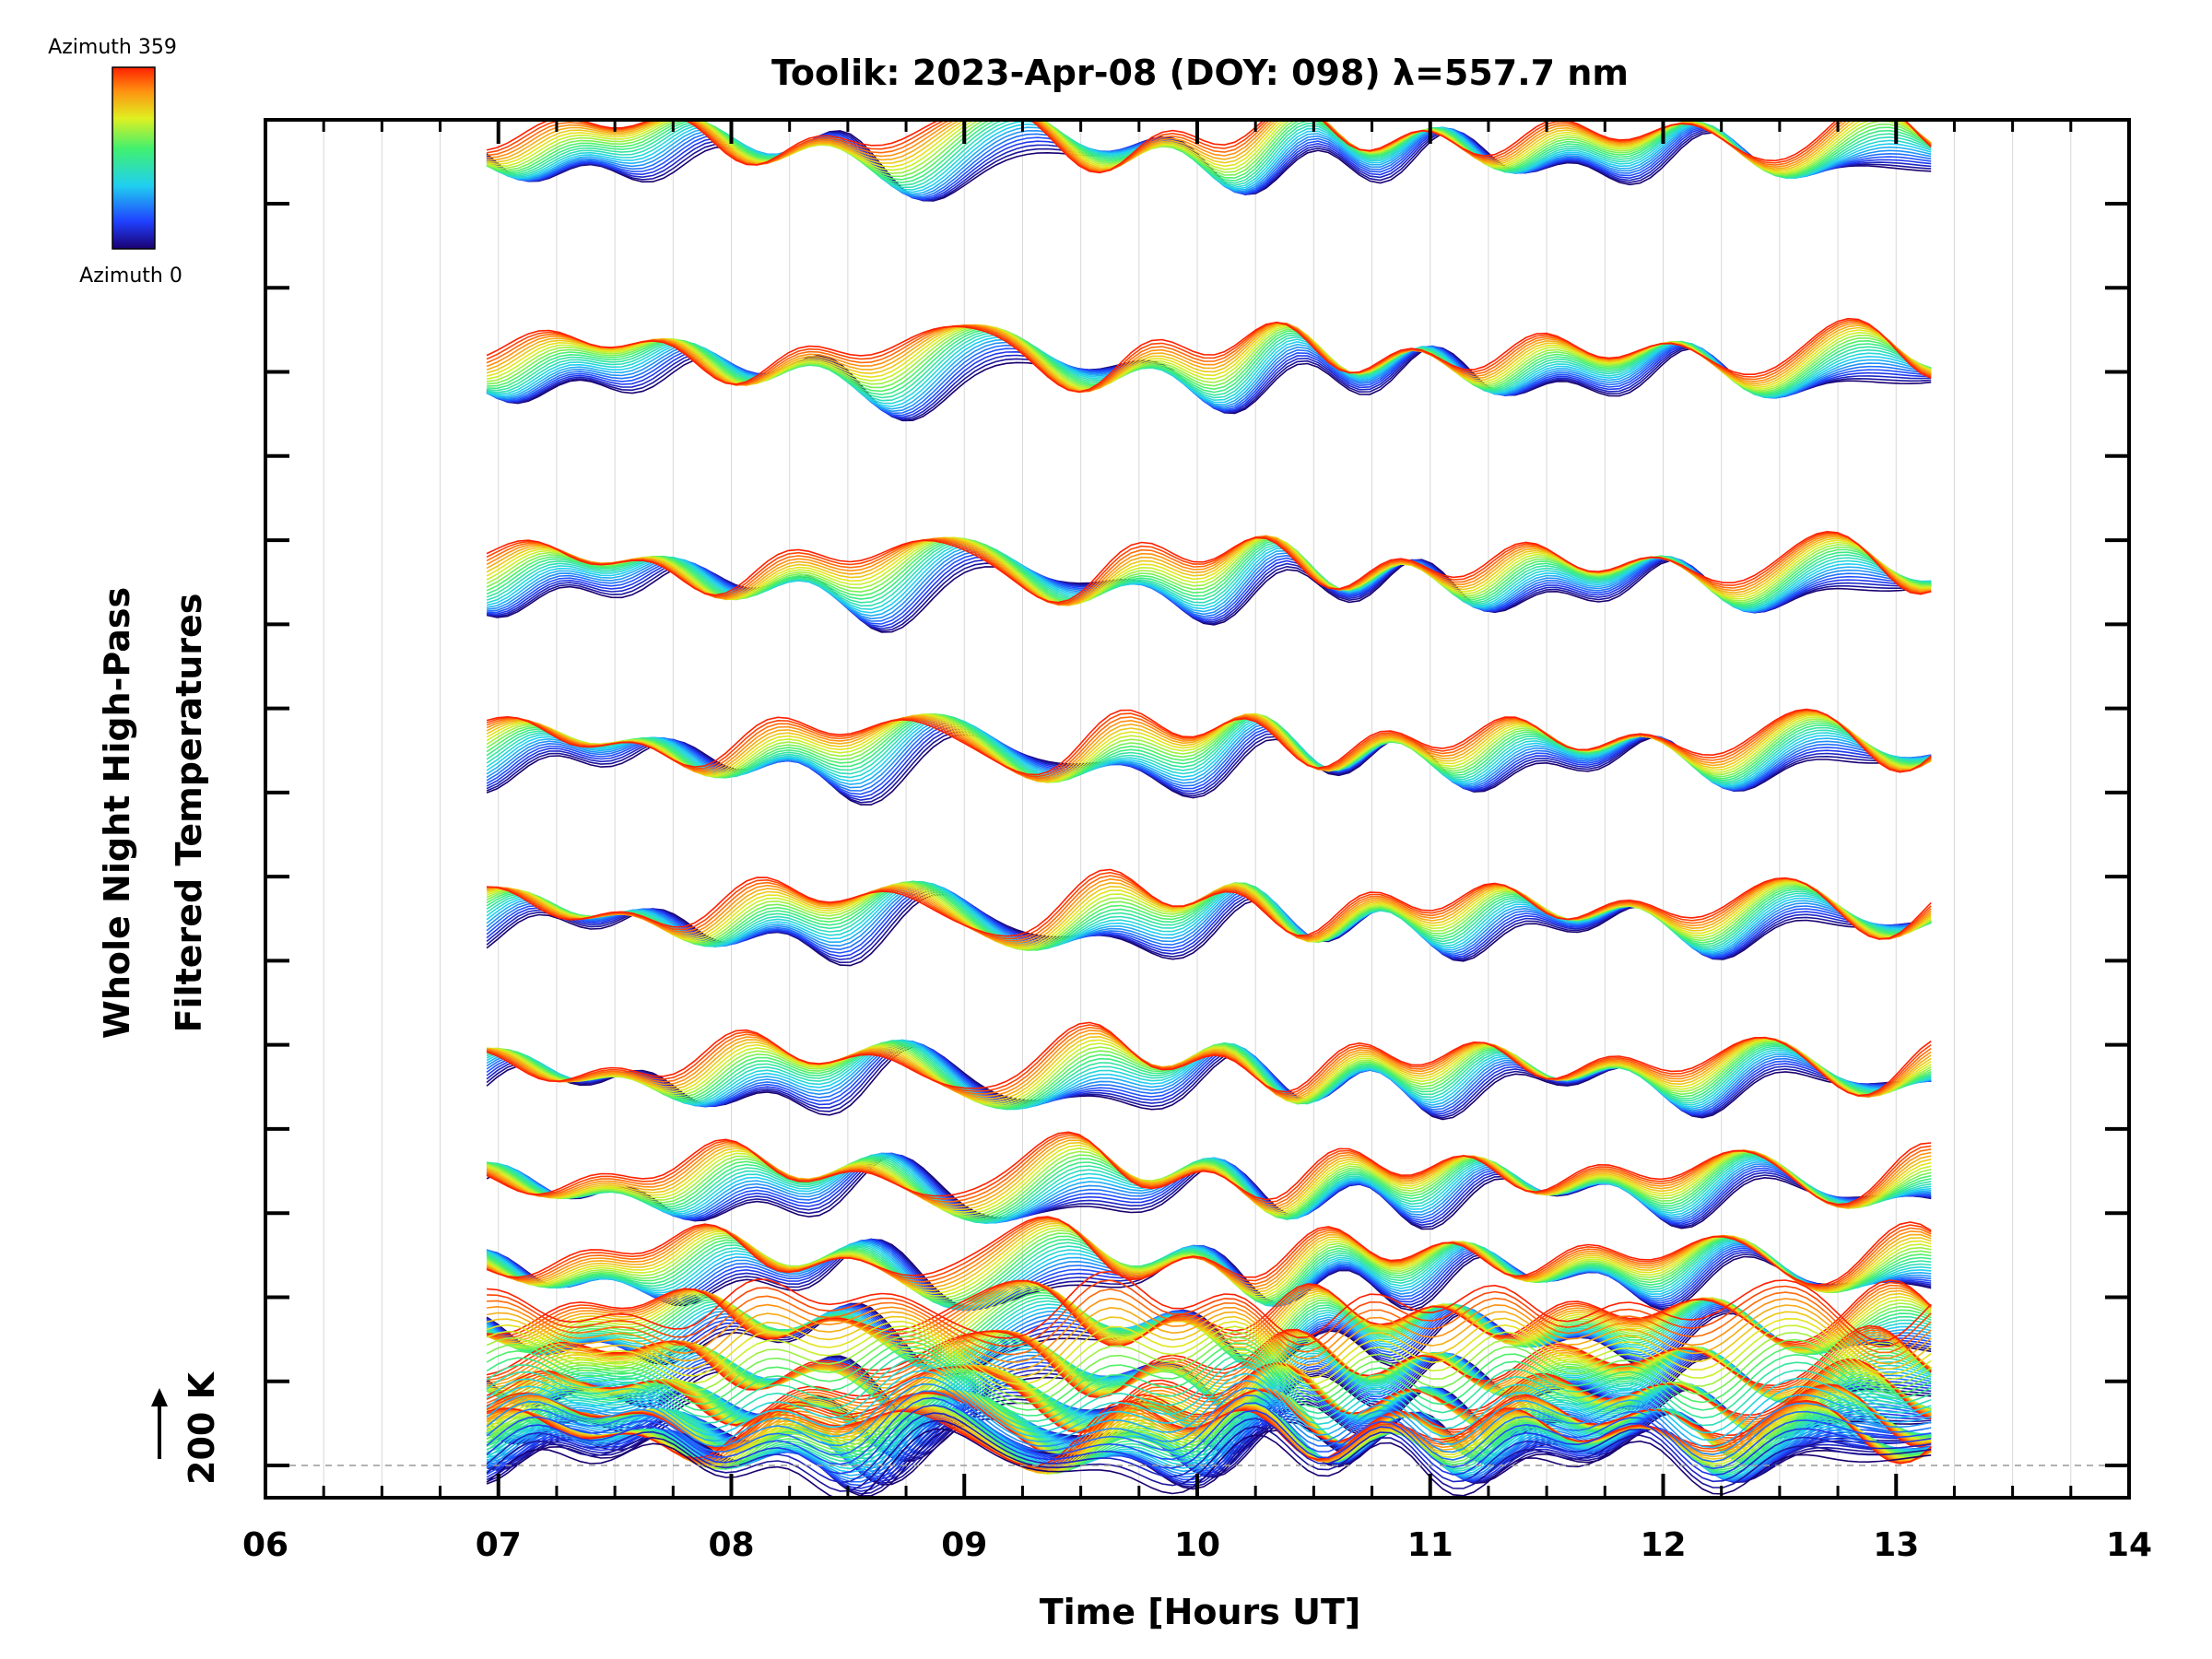 Image resolution: width=2212 pixels, height=1659 pixels. What do you see at coordinates (112, 47) in the screenshot?
I see `colorbar-top-label: Azimuth 359` at bounding box center [112, 47].